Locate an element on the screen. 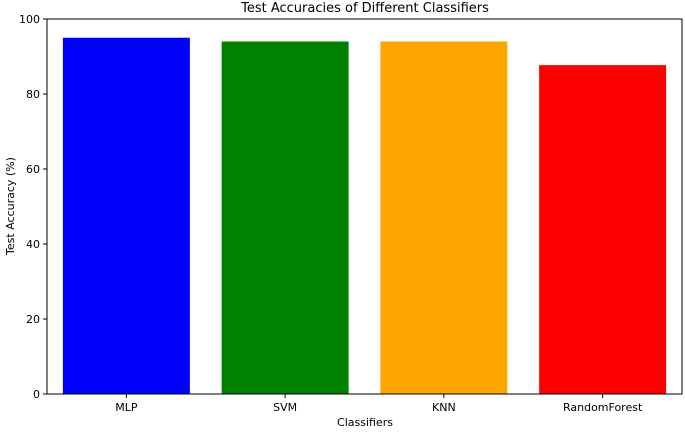  y-axis: 0 20 40 60 80 100 is located at coordinates (33, 207).